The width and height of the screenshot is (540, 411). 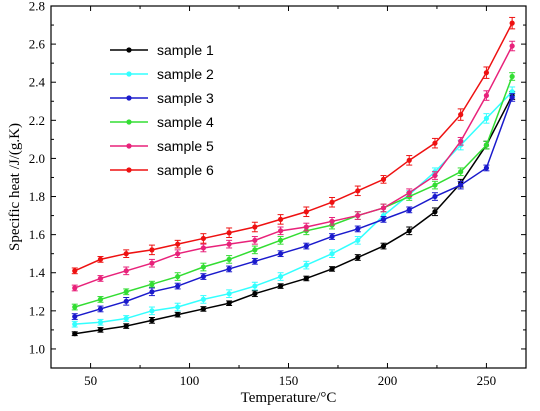 What do you see at coordinates (37, 196) in the screenshot?
I see `y-tick-label: 1.8` at bounding box center [37, 196].